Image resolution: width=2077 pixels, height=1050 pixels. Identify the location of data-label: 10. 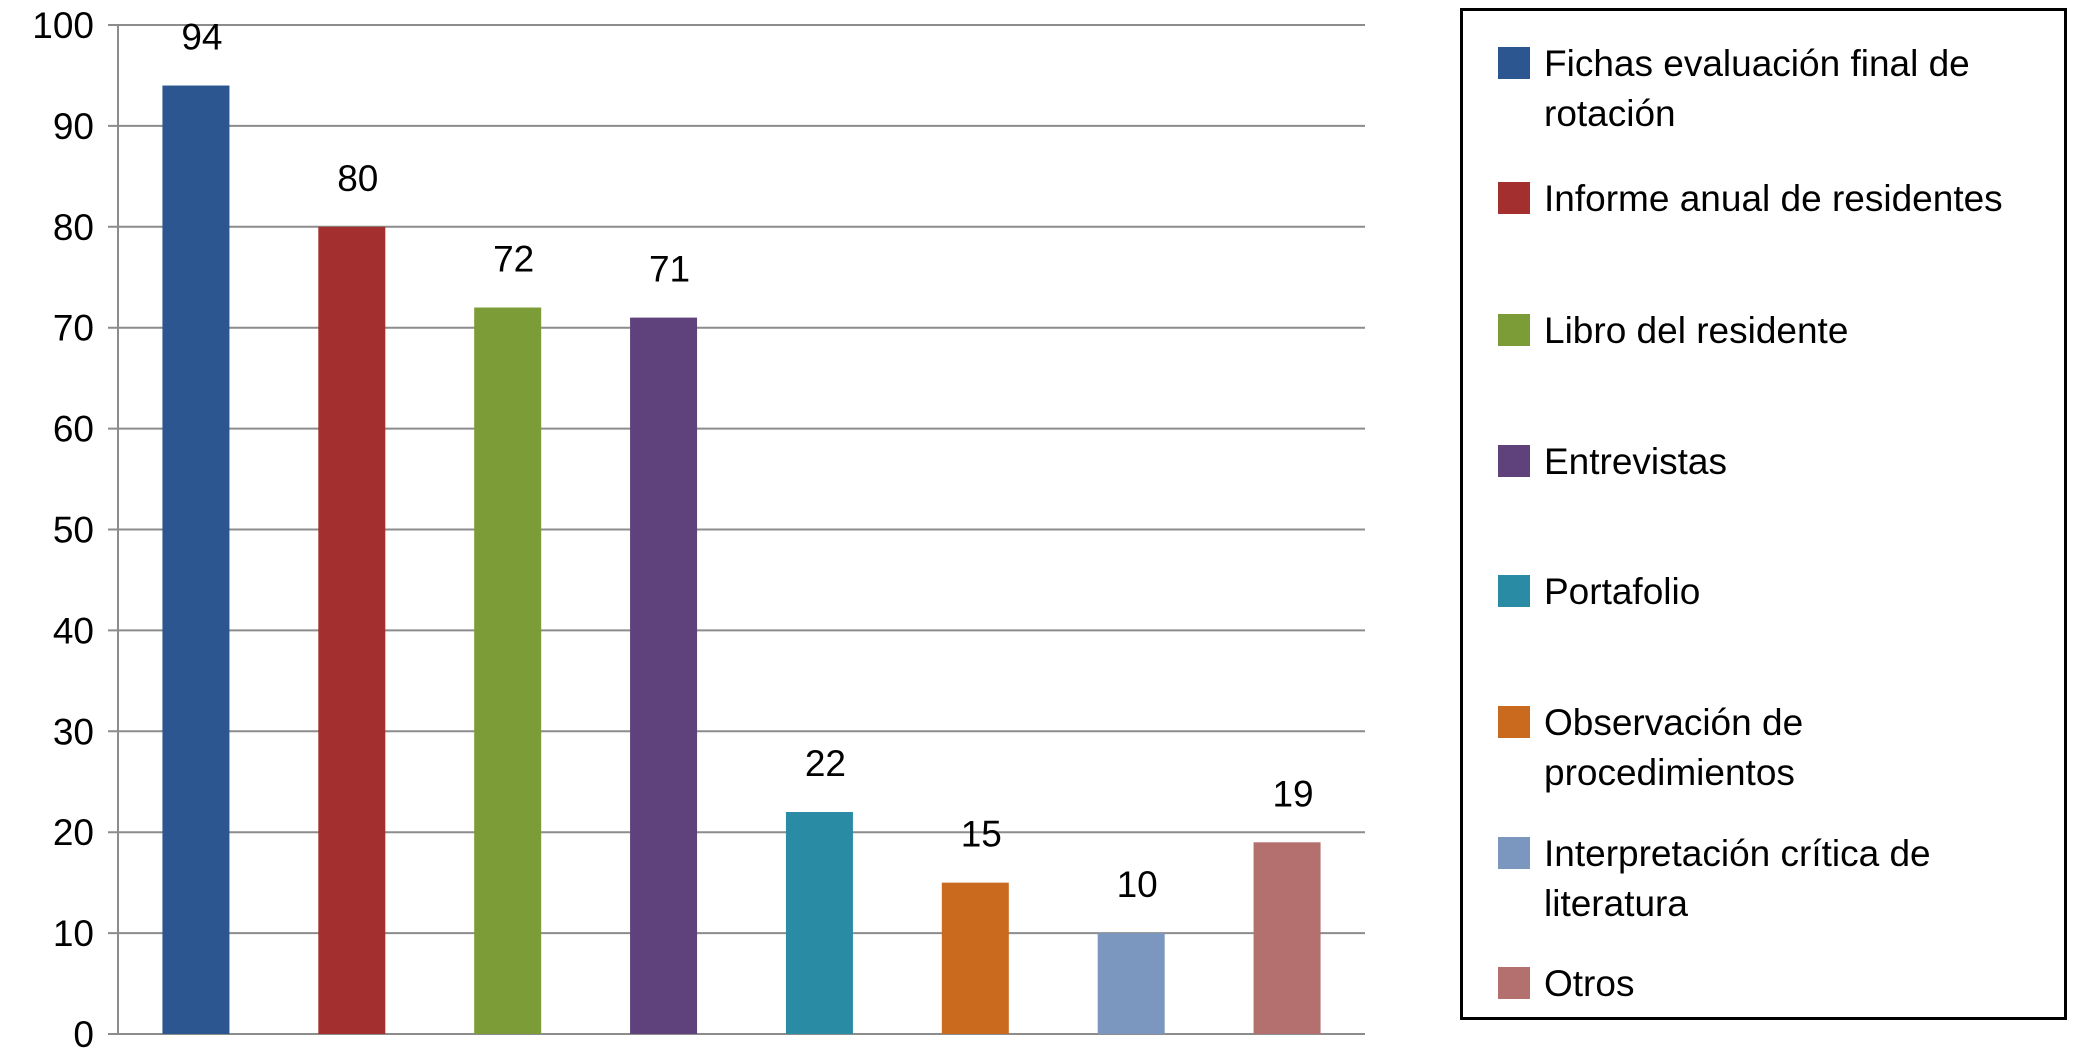
(1137, 884).